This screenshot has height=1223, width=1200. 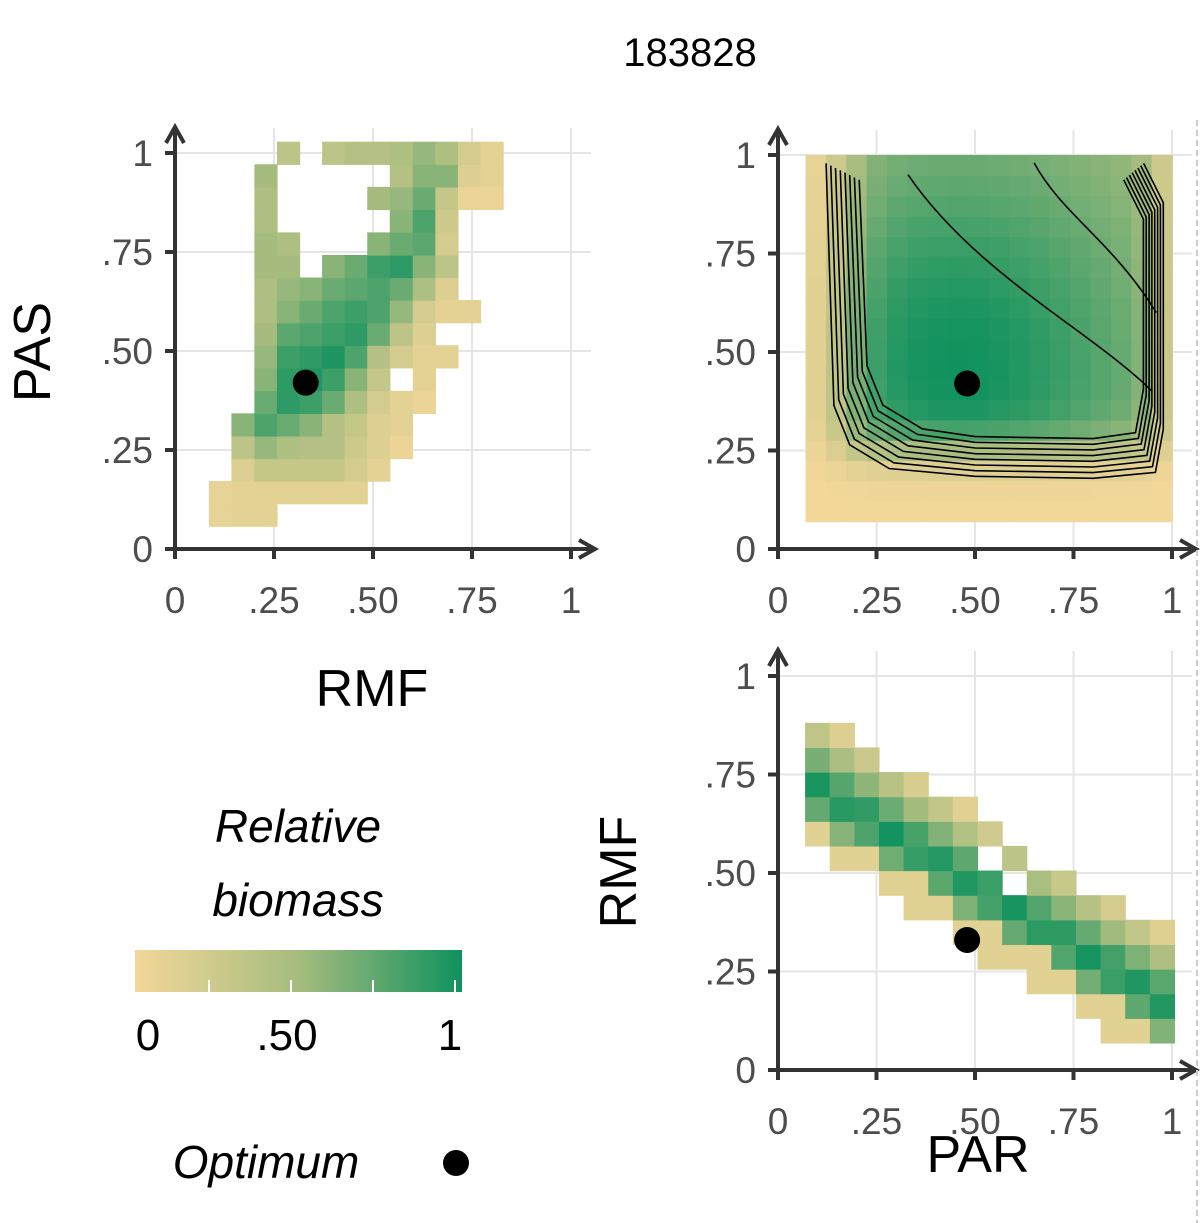 What do you see at coordinates (730, 352) in the screenshot?
I see `y-tick-label: .50` at bounding box center [730, 352].